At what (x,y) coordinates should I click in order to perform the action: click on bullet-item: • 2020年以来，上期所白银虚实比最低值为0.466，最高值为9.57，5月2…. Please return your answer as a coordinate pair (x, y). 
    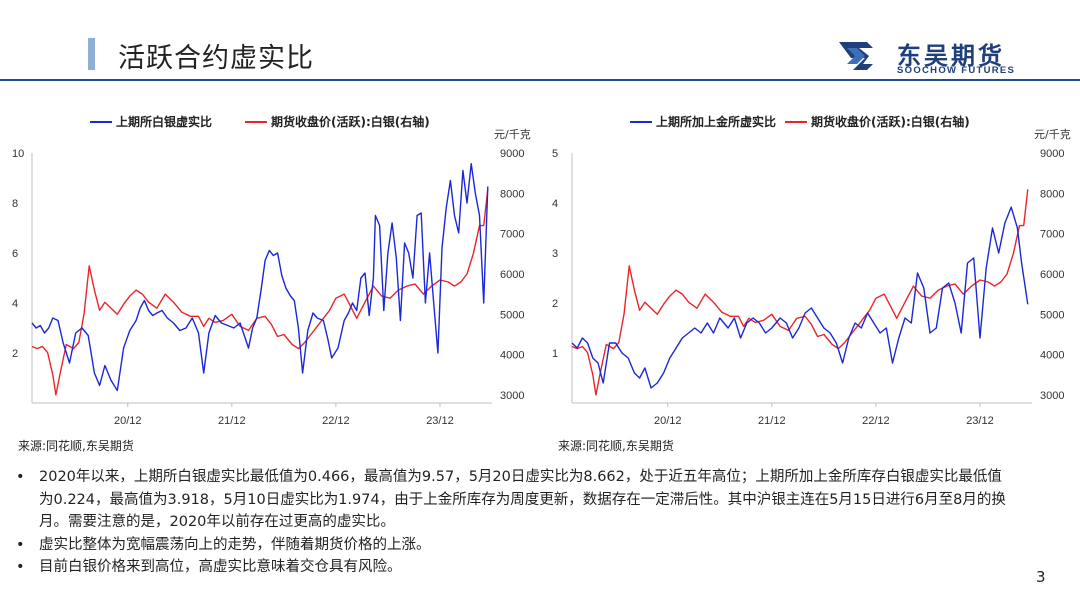
    Looking at the image, I should click on (514, 500).